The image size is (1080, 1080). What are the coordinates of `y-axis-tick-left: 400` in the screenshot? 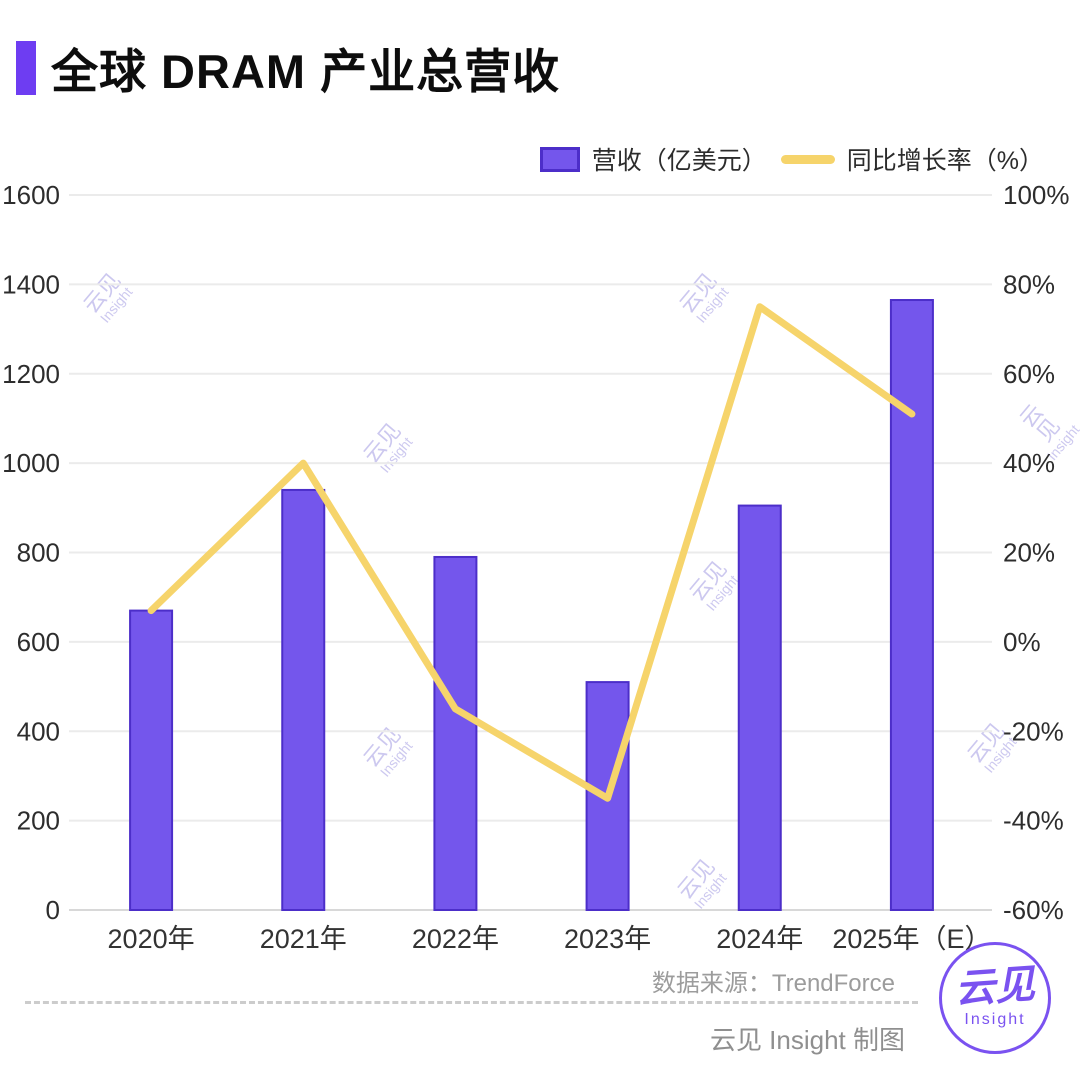 It's located at (38, 731).